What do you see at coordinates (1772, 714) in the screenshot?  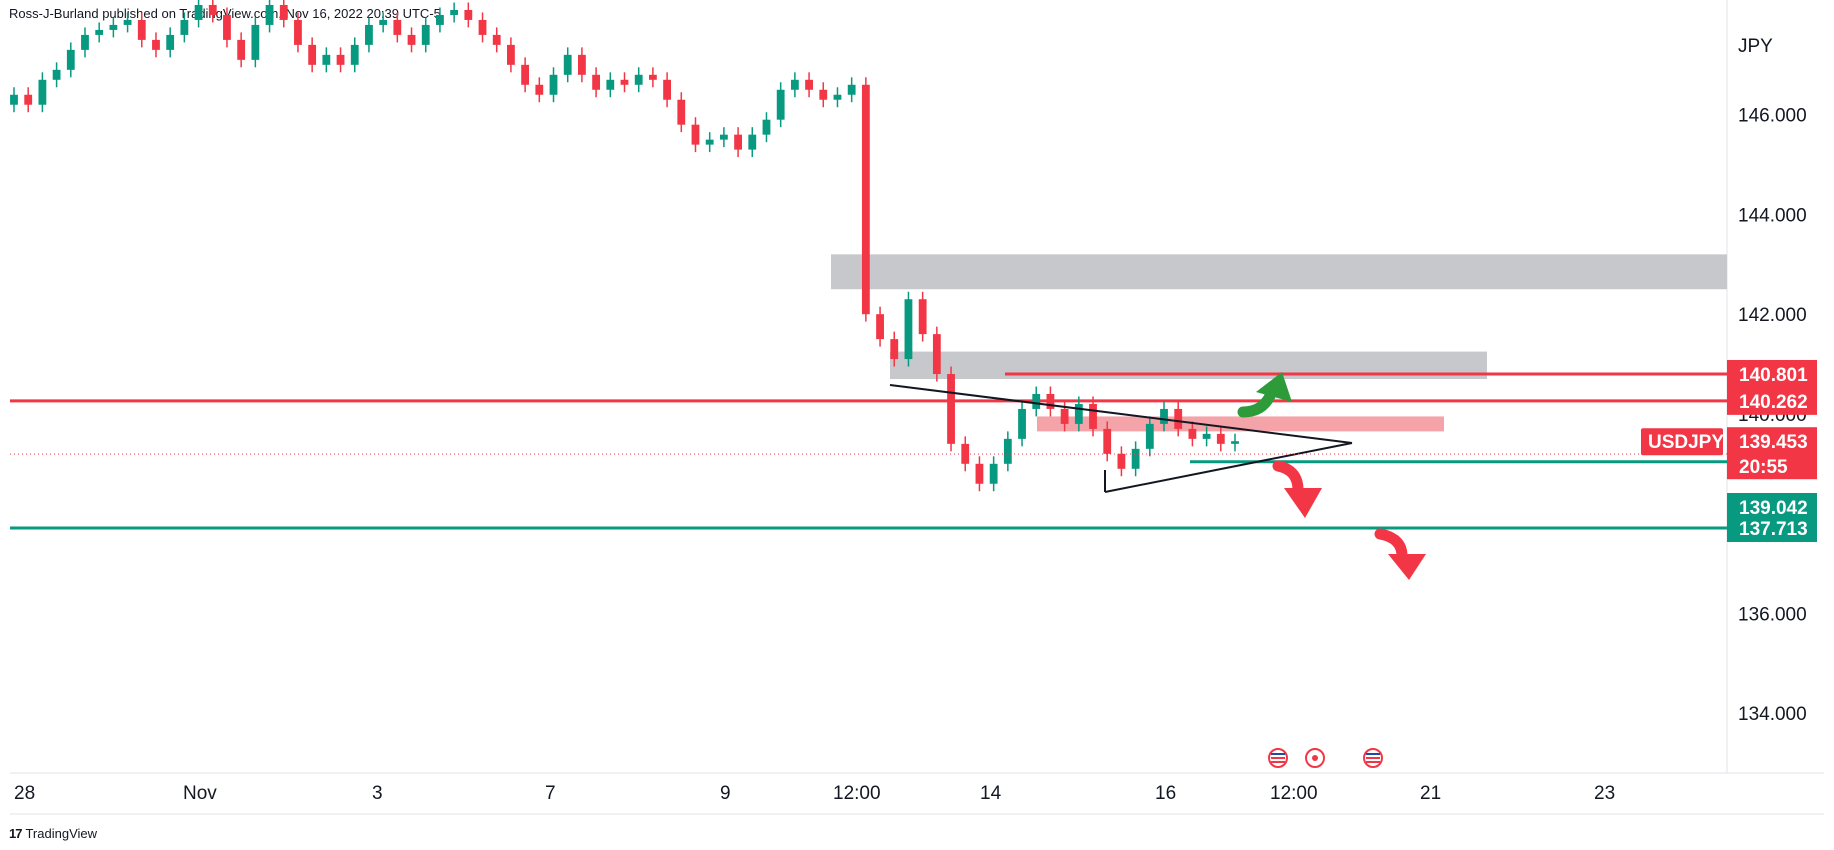 I see `price-tick-label: 134.000` at bounding box center [1772, 714].